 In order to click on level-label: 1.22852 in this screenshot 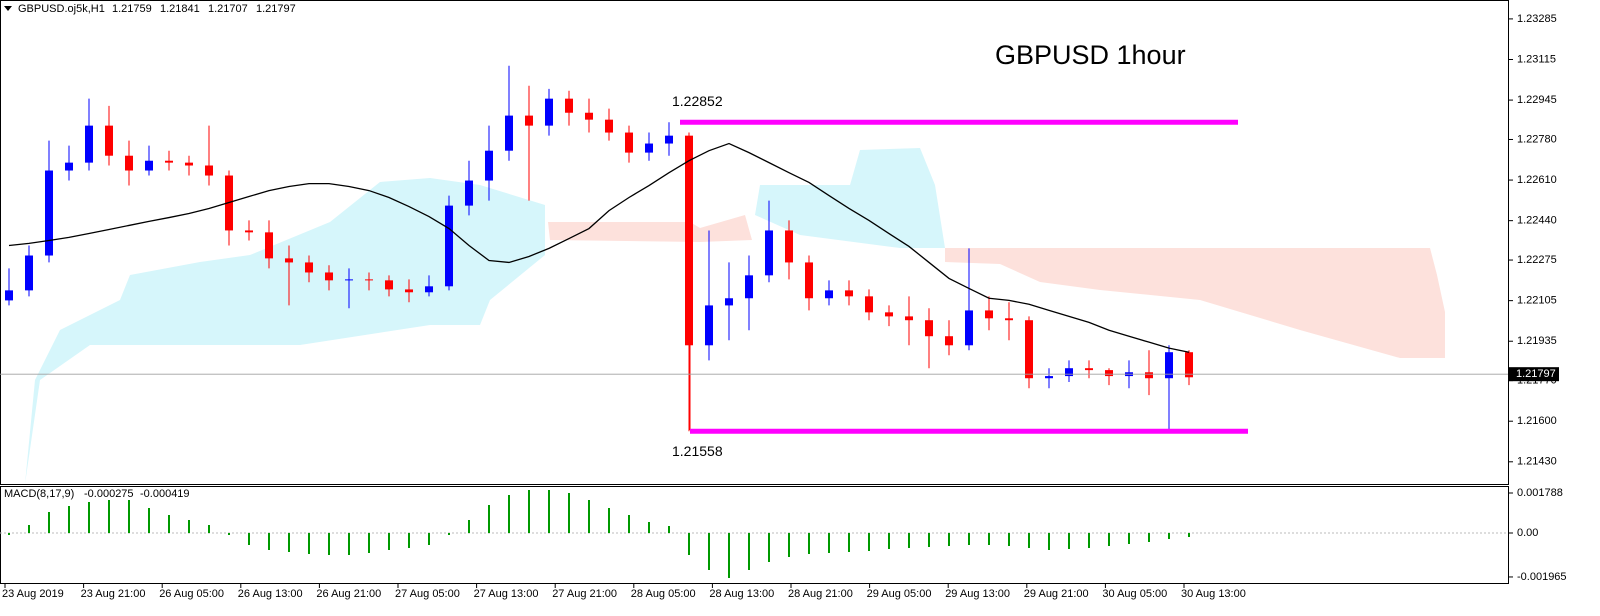, I will do `click(697, 101)`.